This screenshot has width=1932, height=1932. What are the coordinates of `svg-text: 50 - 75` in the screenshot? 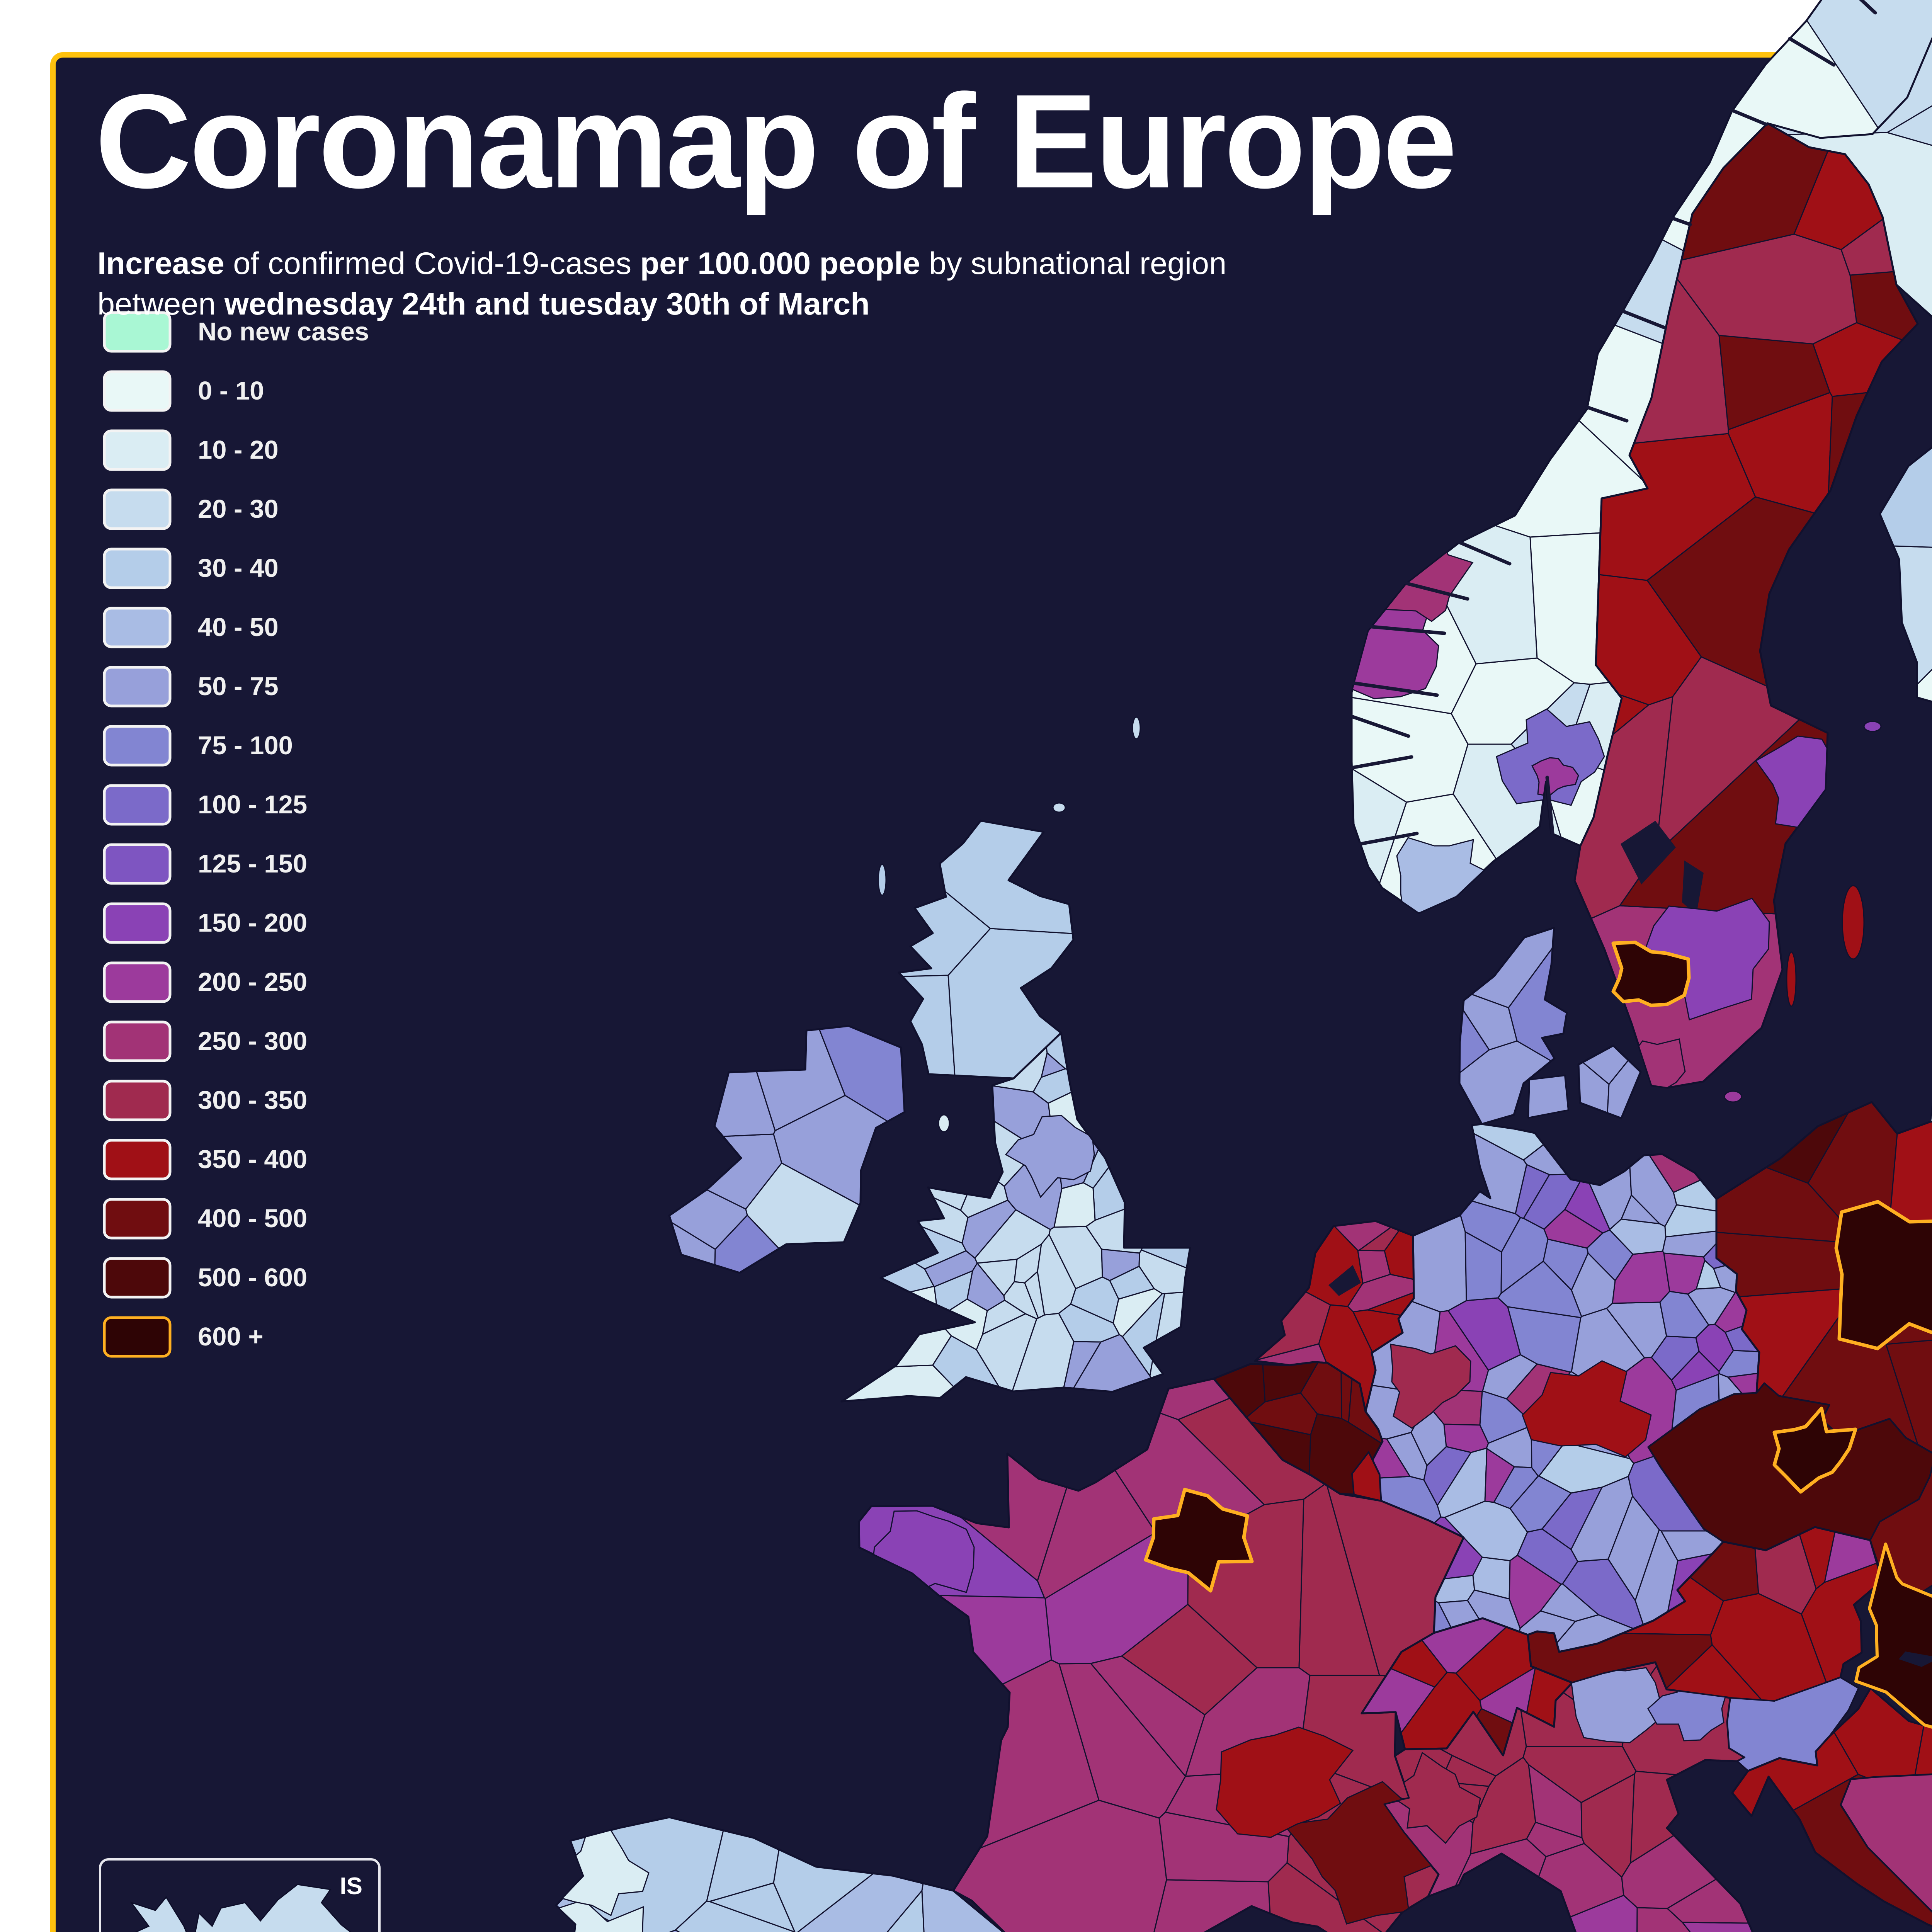 It's located at (239, 687).